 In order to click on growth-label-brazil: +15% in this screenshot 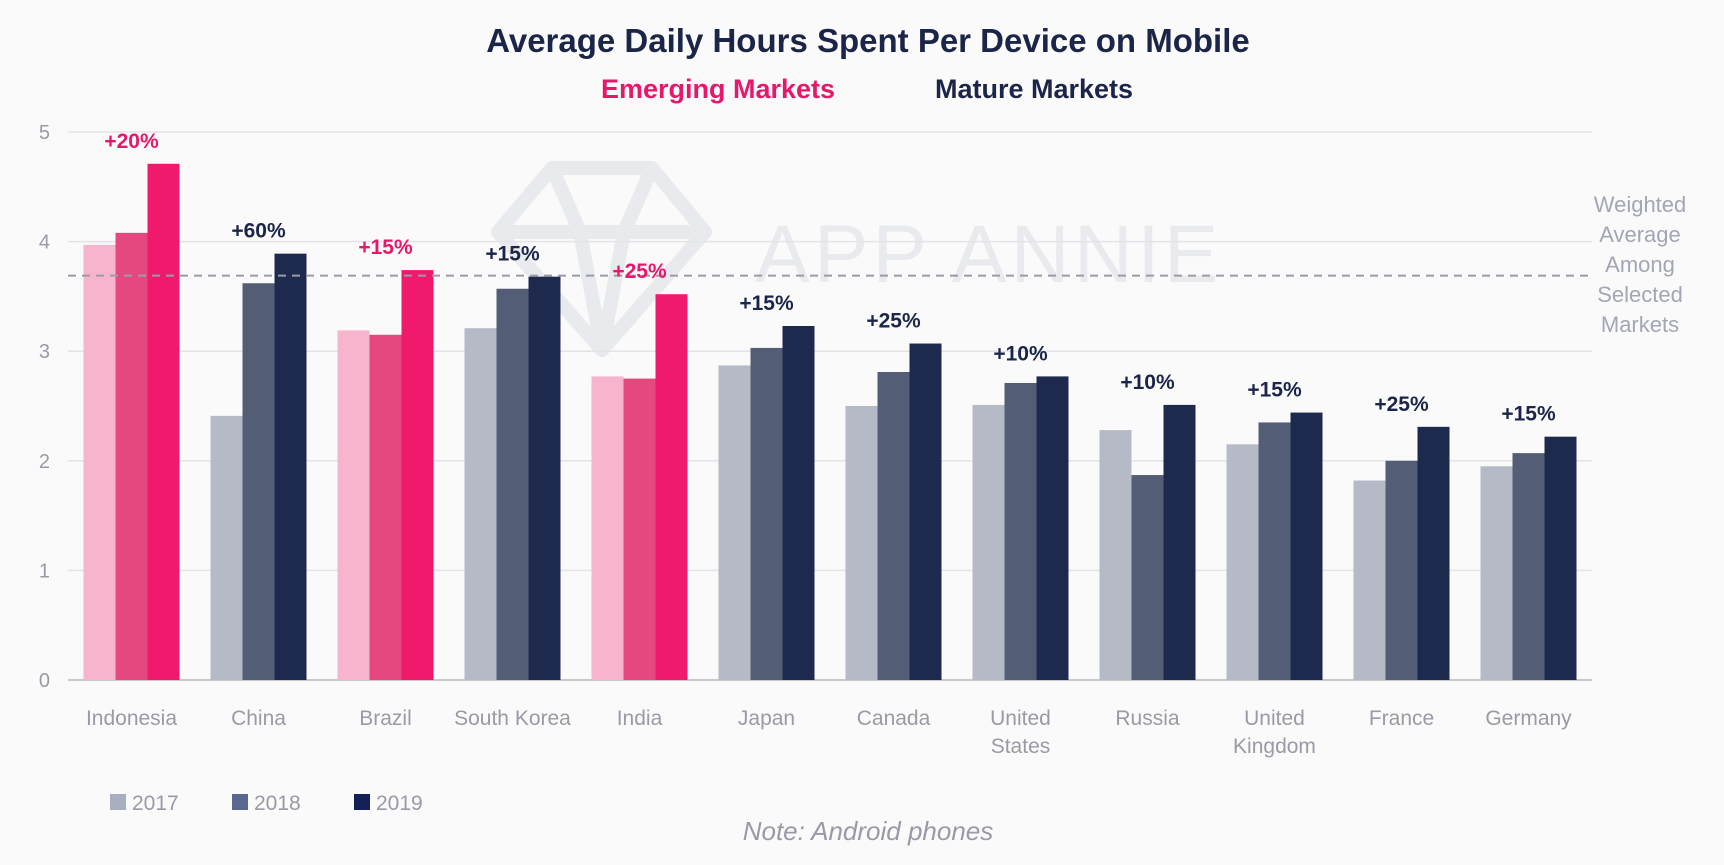, I will do `click(385, 247)`.